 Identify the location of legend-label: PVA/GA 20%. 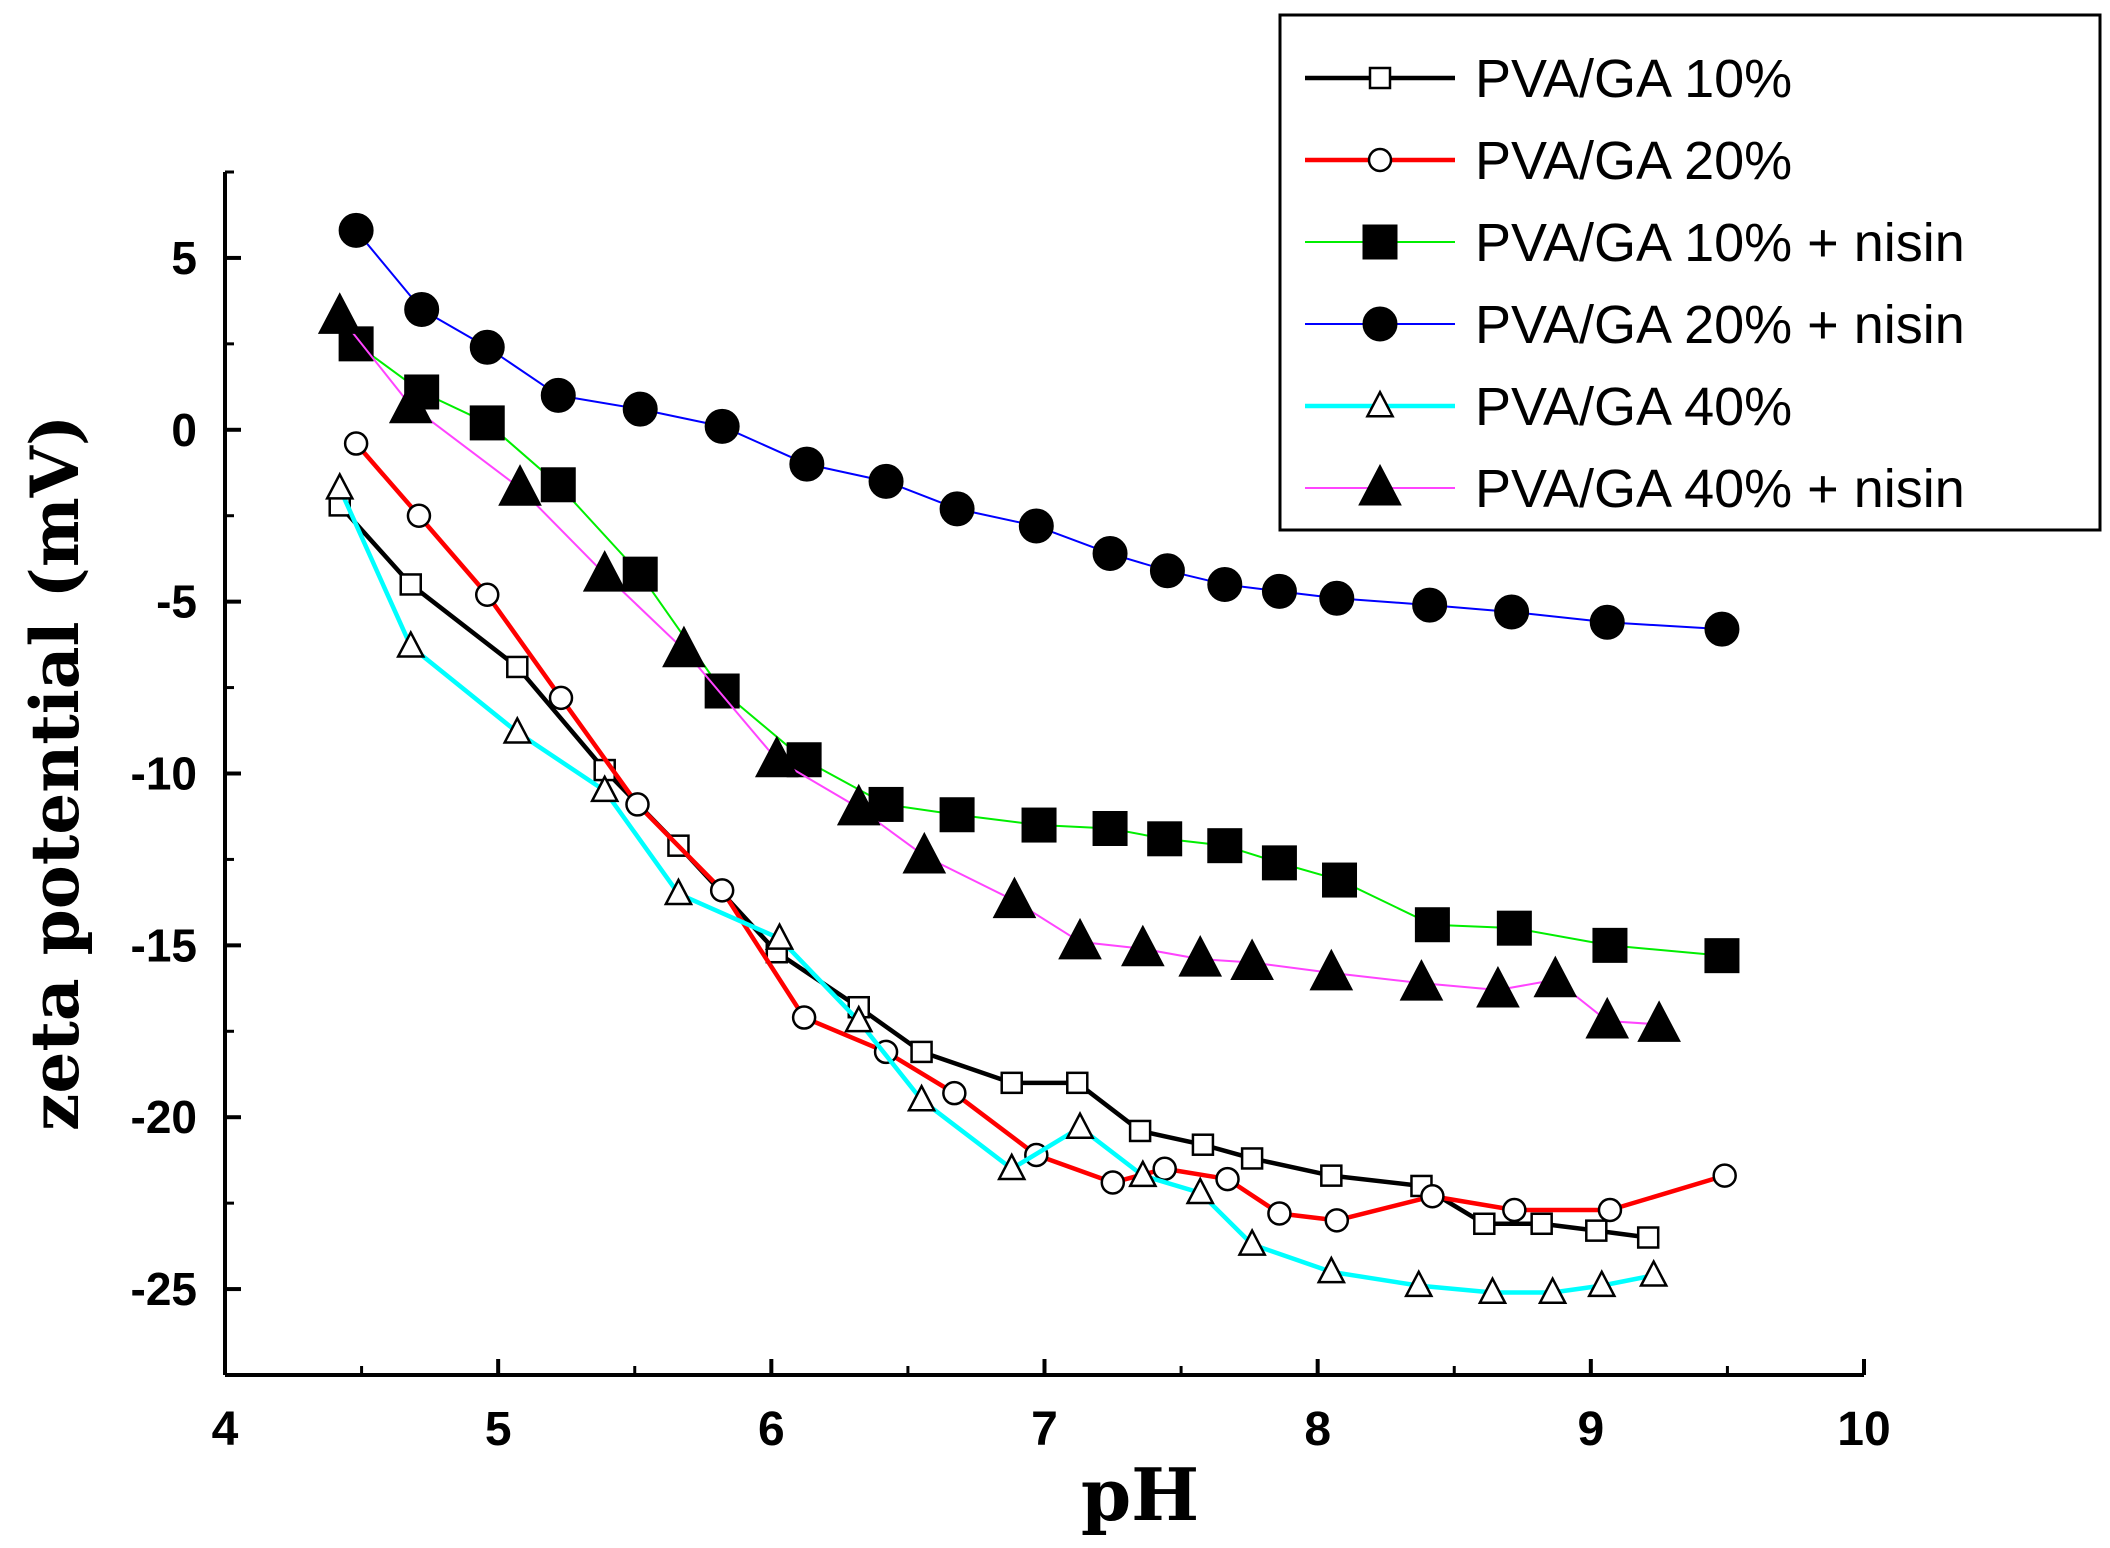
(1633, 161).